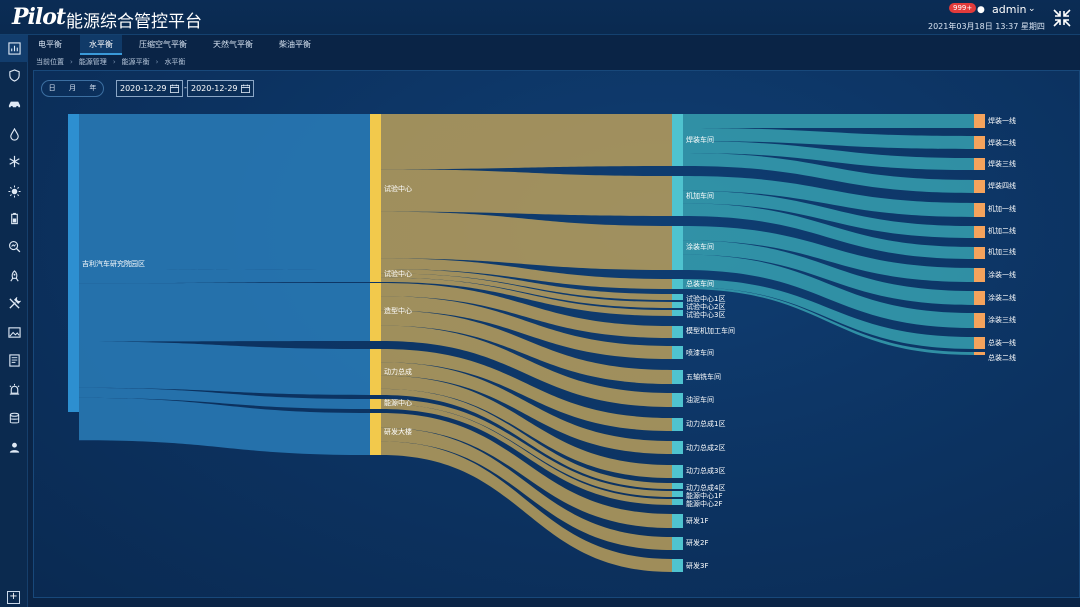  I want to click on sidebar-item-cooling, so click(14, 161).